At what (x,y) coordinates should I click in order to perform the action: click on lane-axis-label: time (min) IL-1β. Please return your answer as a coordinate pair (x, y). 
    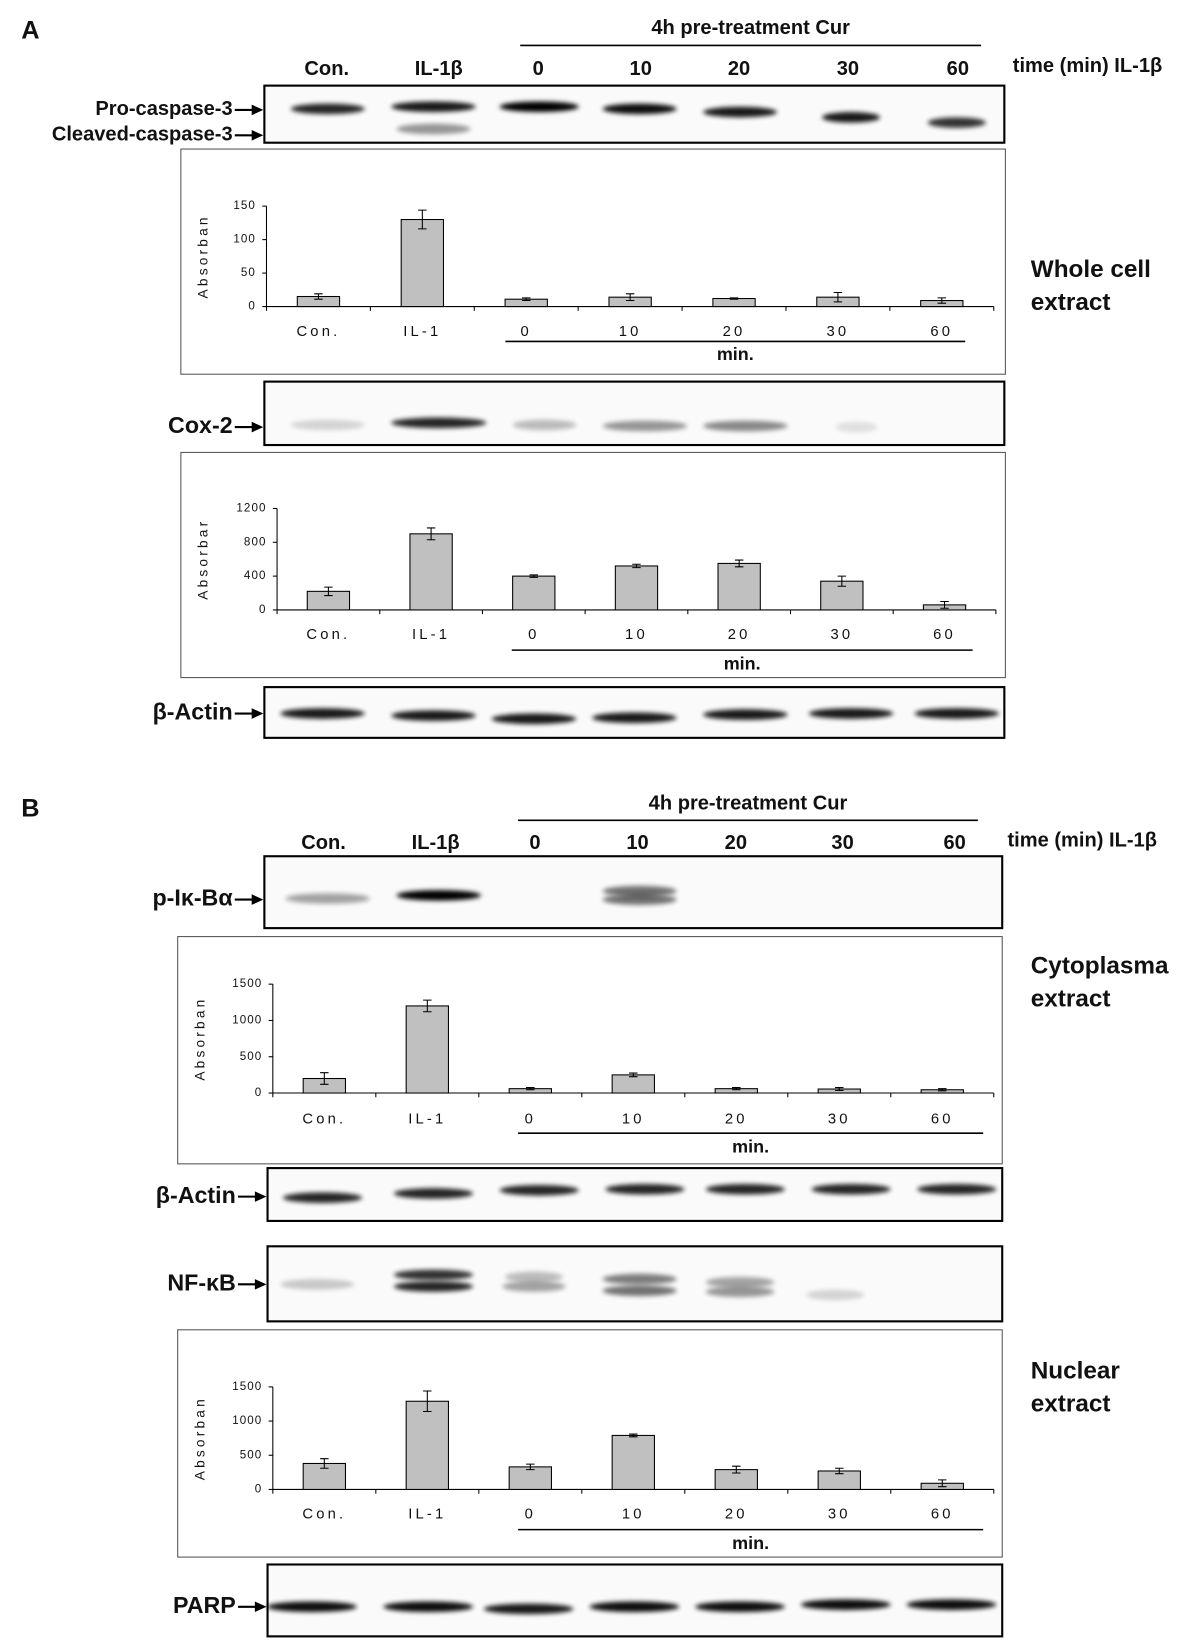
    Looking at the image, I should click on (1087, 66).